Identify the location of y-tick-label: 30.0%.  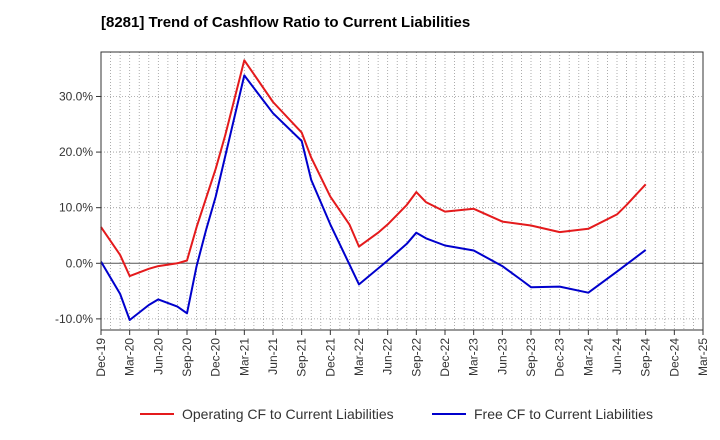
(76, 96).